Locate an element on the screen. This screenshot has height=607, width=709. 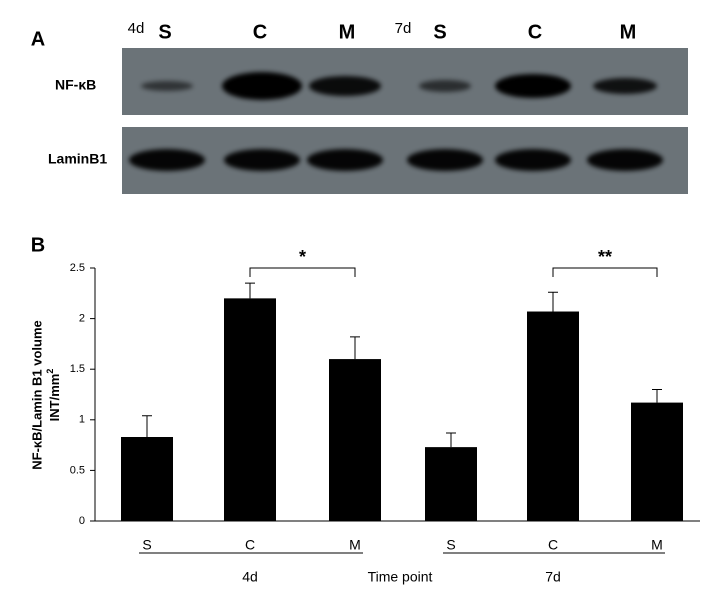
panel-label: A is located at coordinates (38, 39).